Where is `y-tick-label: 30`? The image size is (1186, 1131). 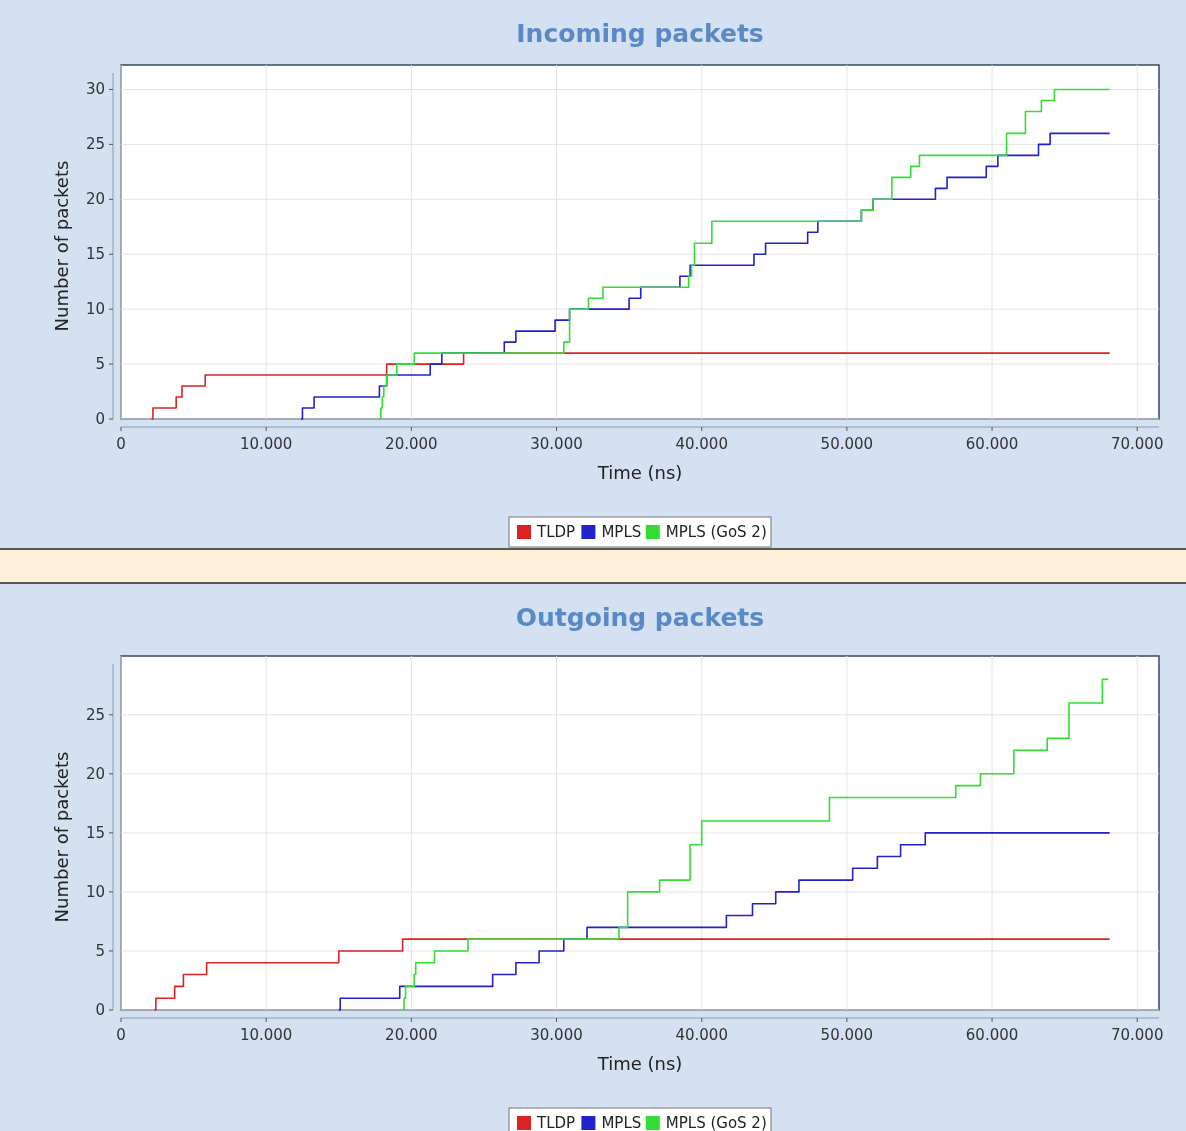
y-tick-label: 30 is located at coordinates (95, 89).